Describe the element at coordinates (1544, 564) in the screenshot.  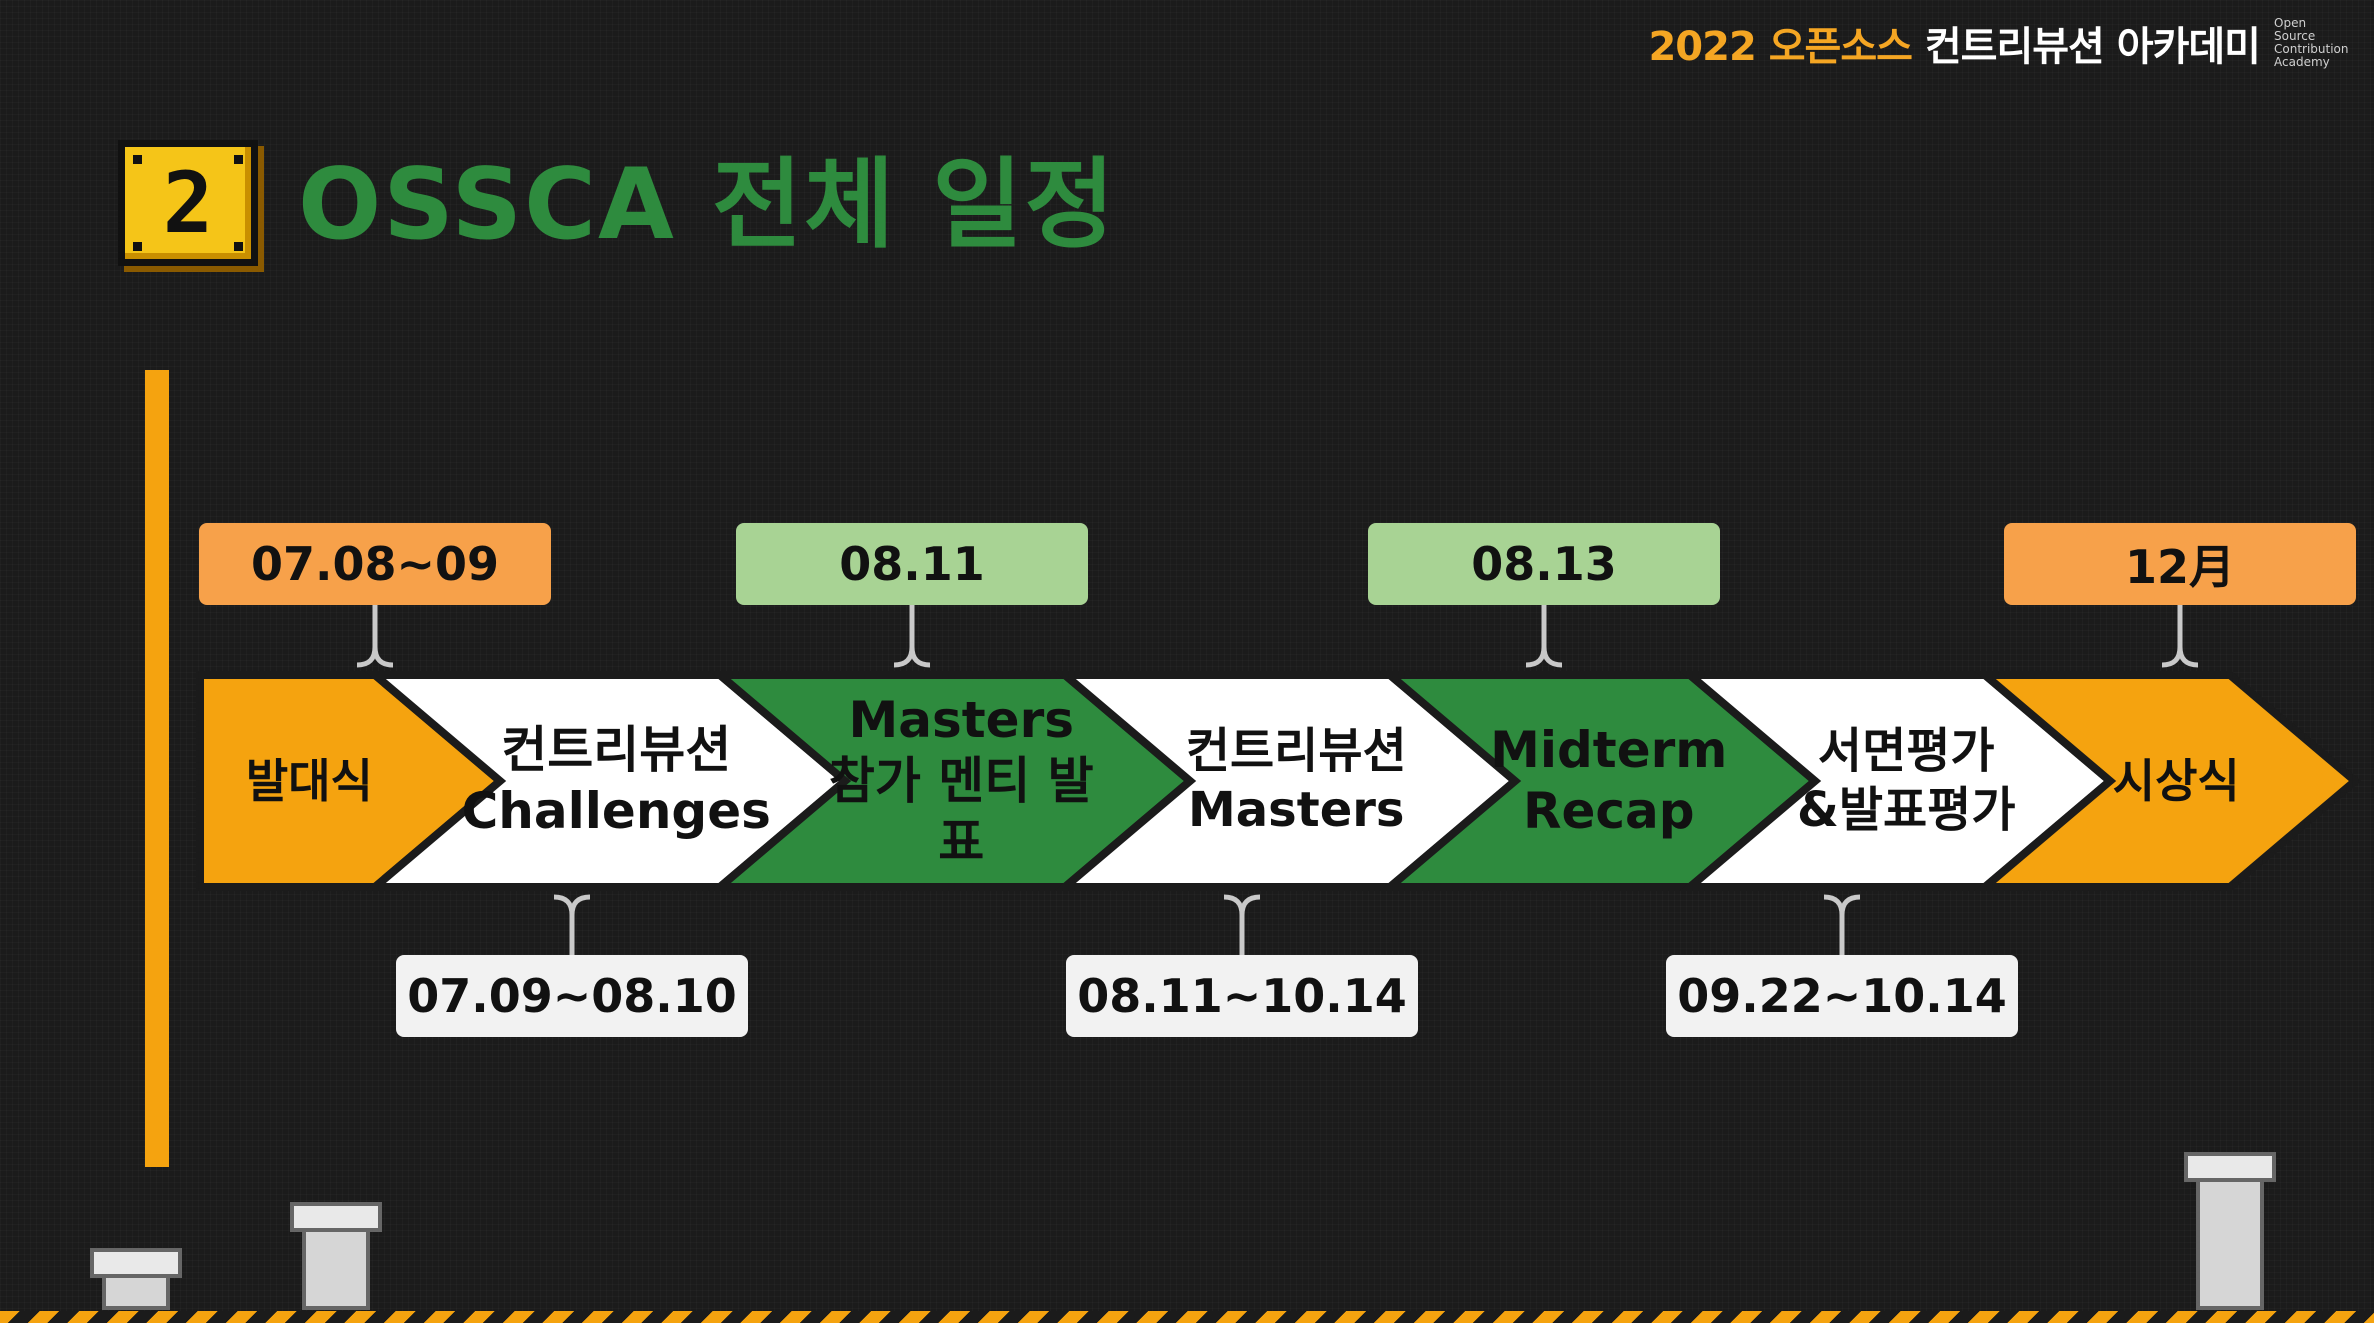
I see `top-date-pill: 08.13` at that location.